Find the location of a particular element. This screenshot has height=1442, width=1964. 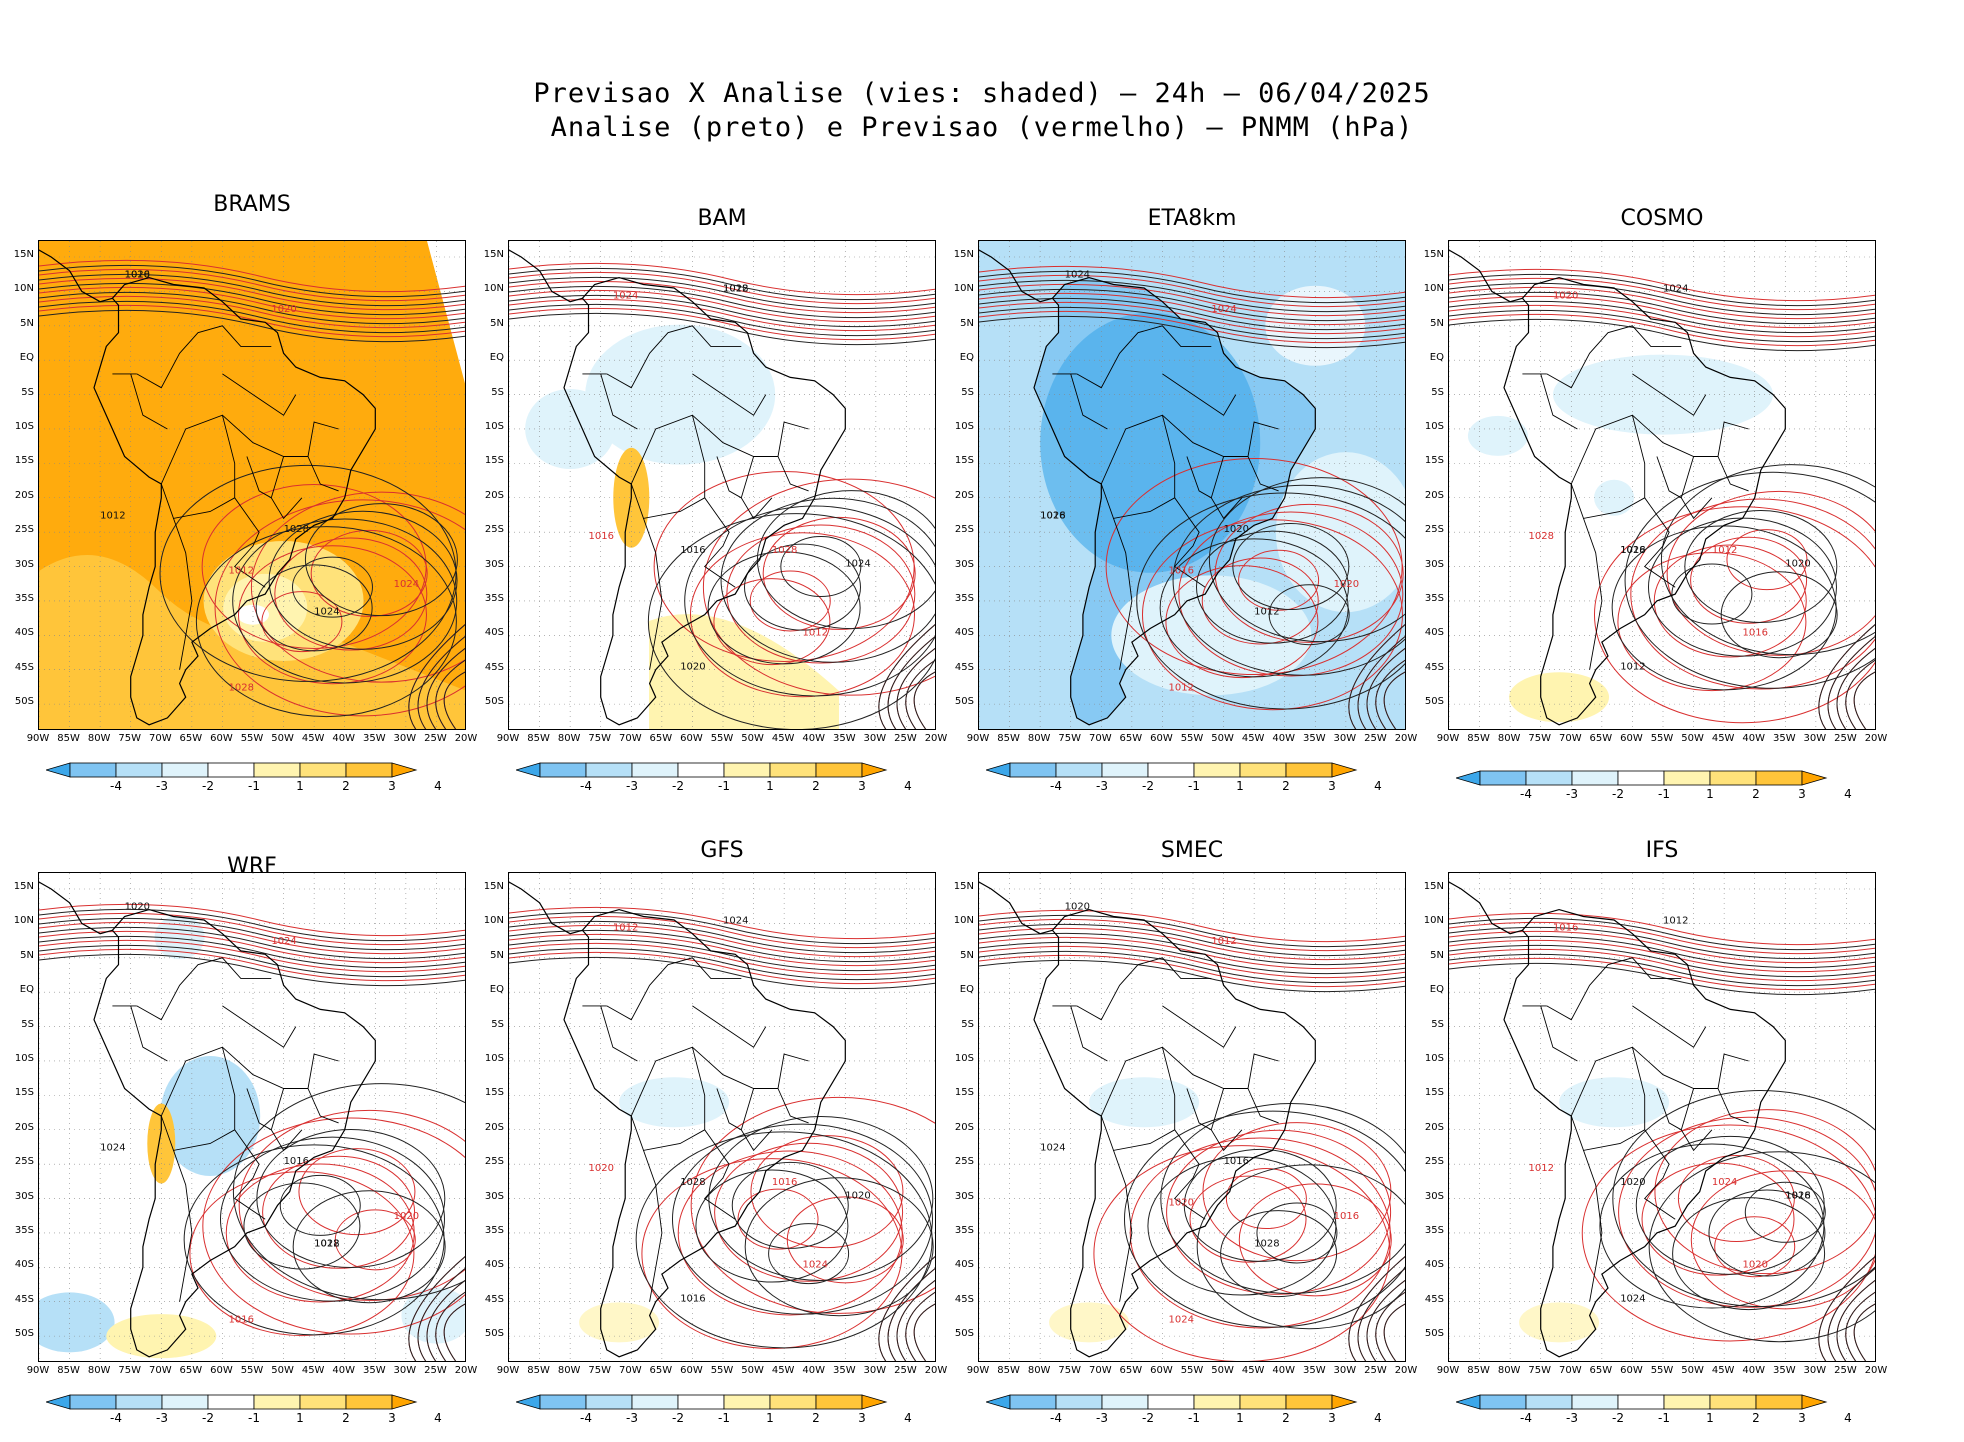

lon-tick-label: 45W is located at coordinates (1253, 1370).